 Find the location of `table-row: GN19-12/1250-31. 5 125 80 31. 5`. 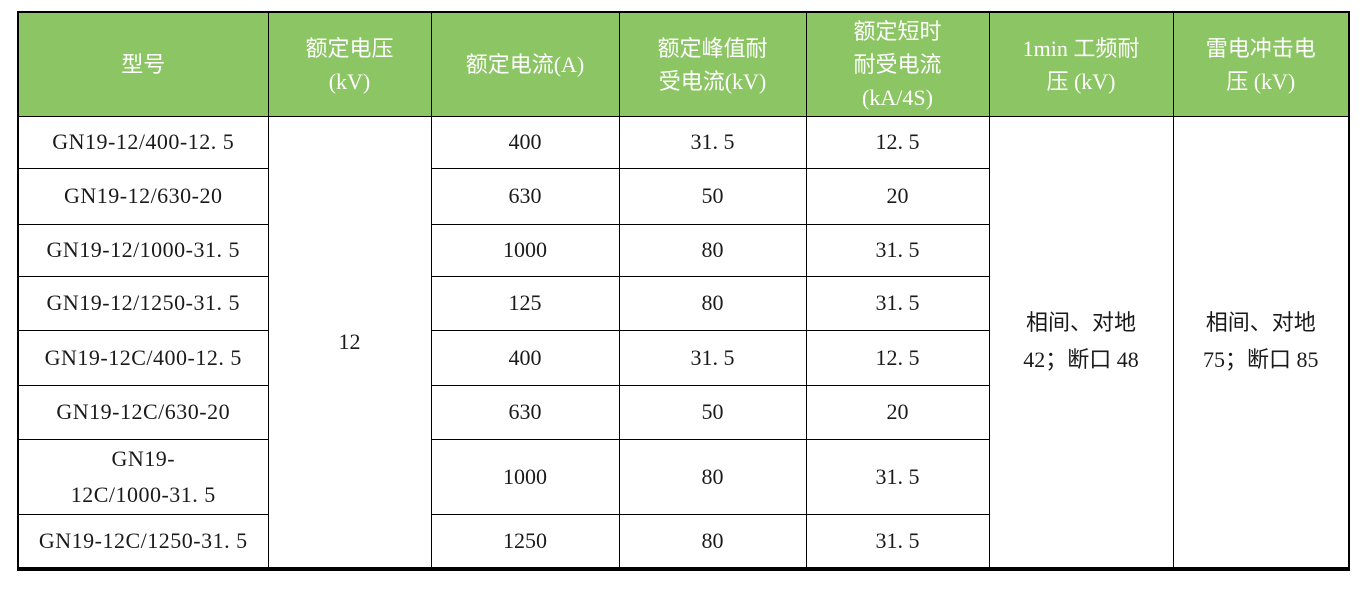

table-row: GN19-12/1250-31. 5 125 80 31. 5 is located at coordinates (683, 303).